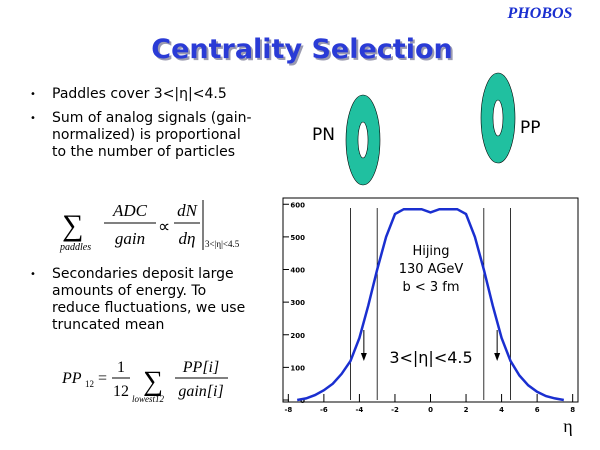  I want to click on y-tick-label: 400, so click(297, 271).